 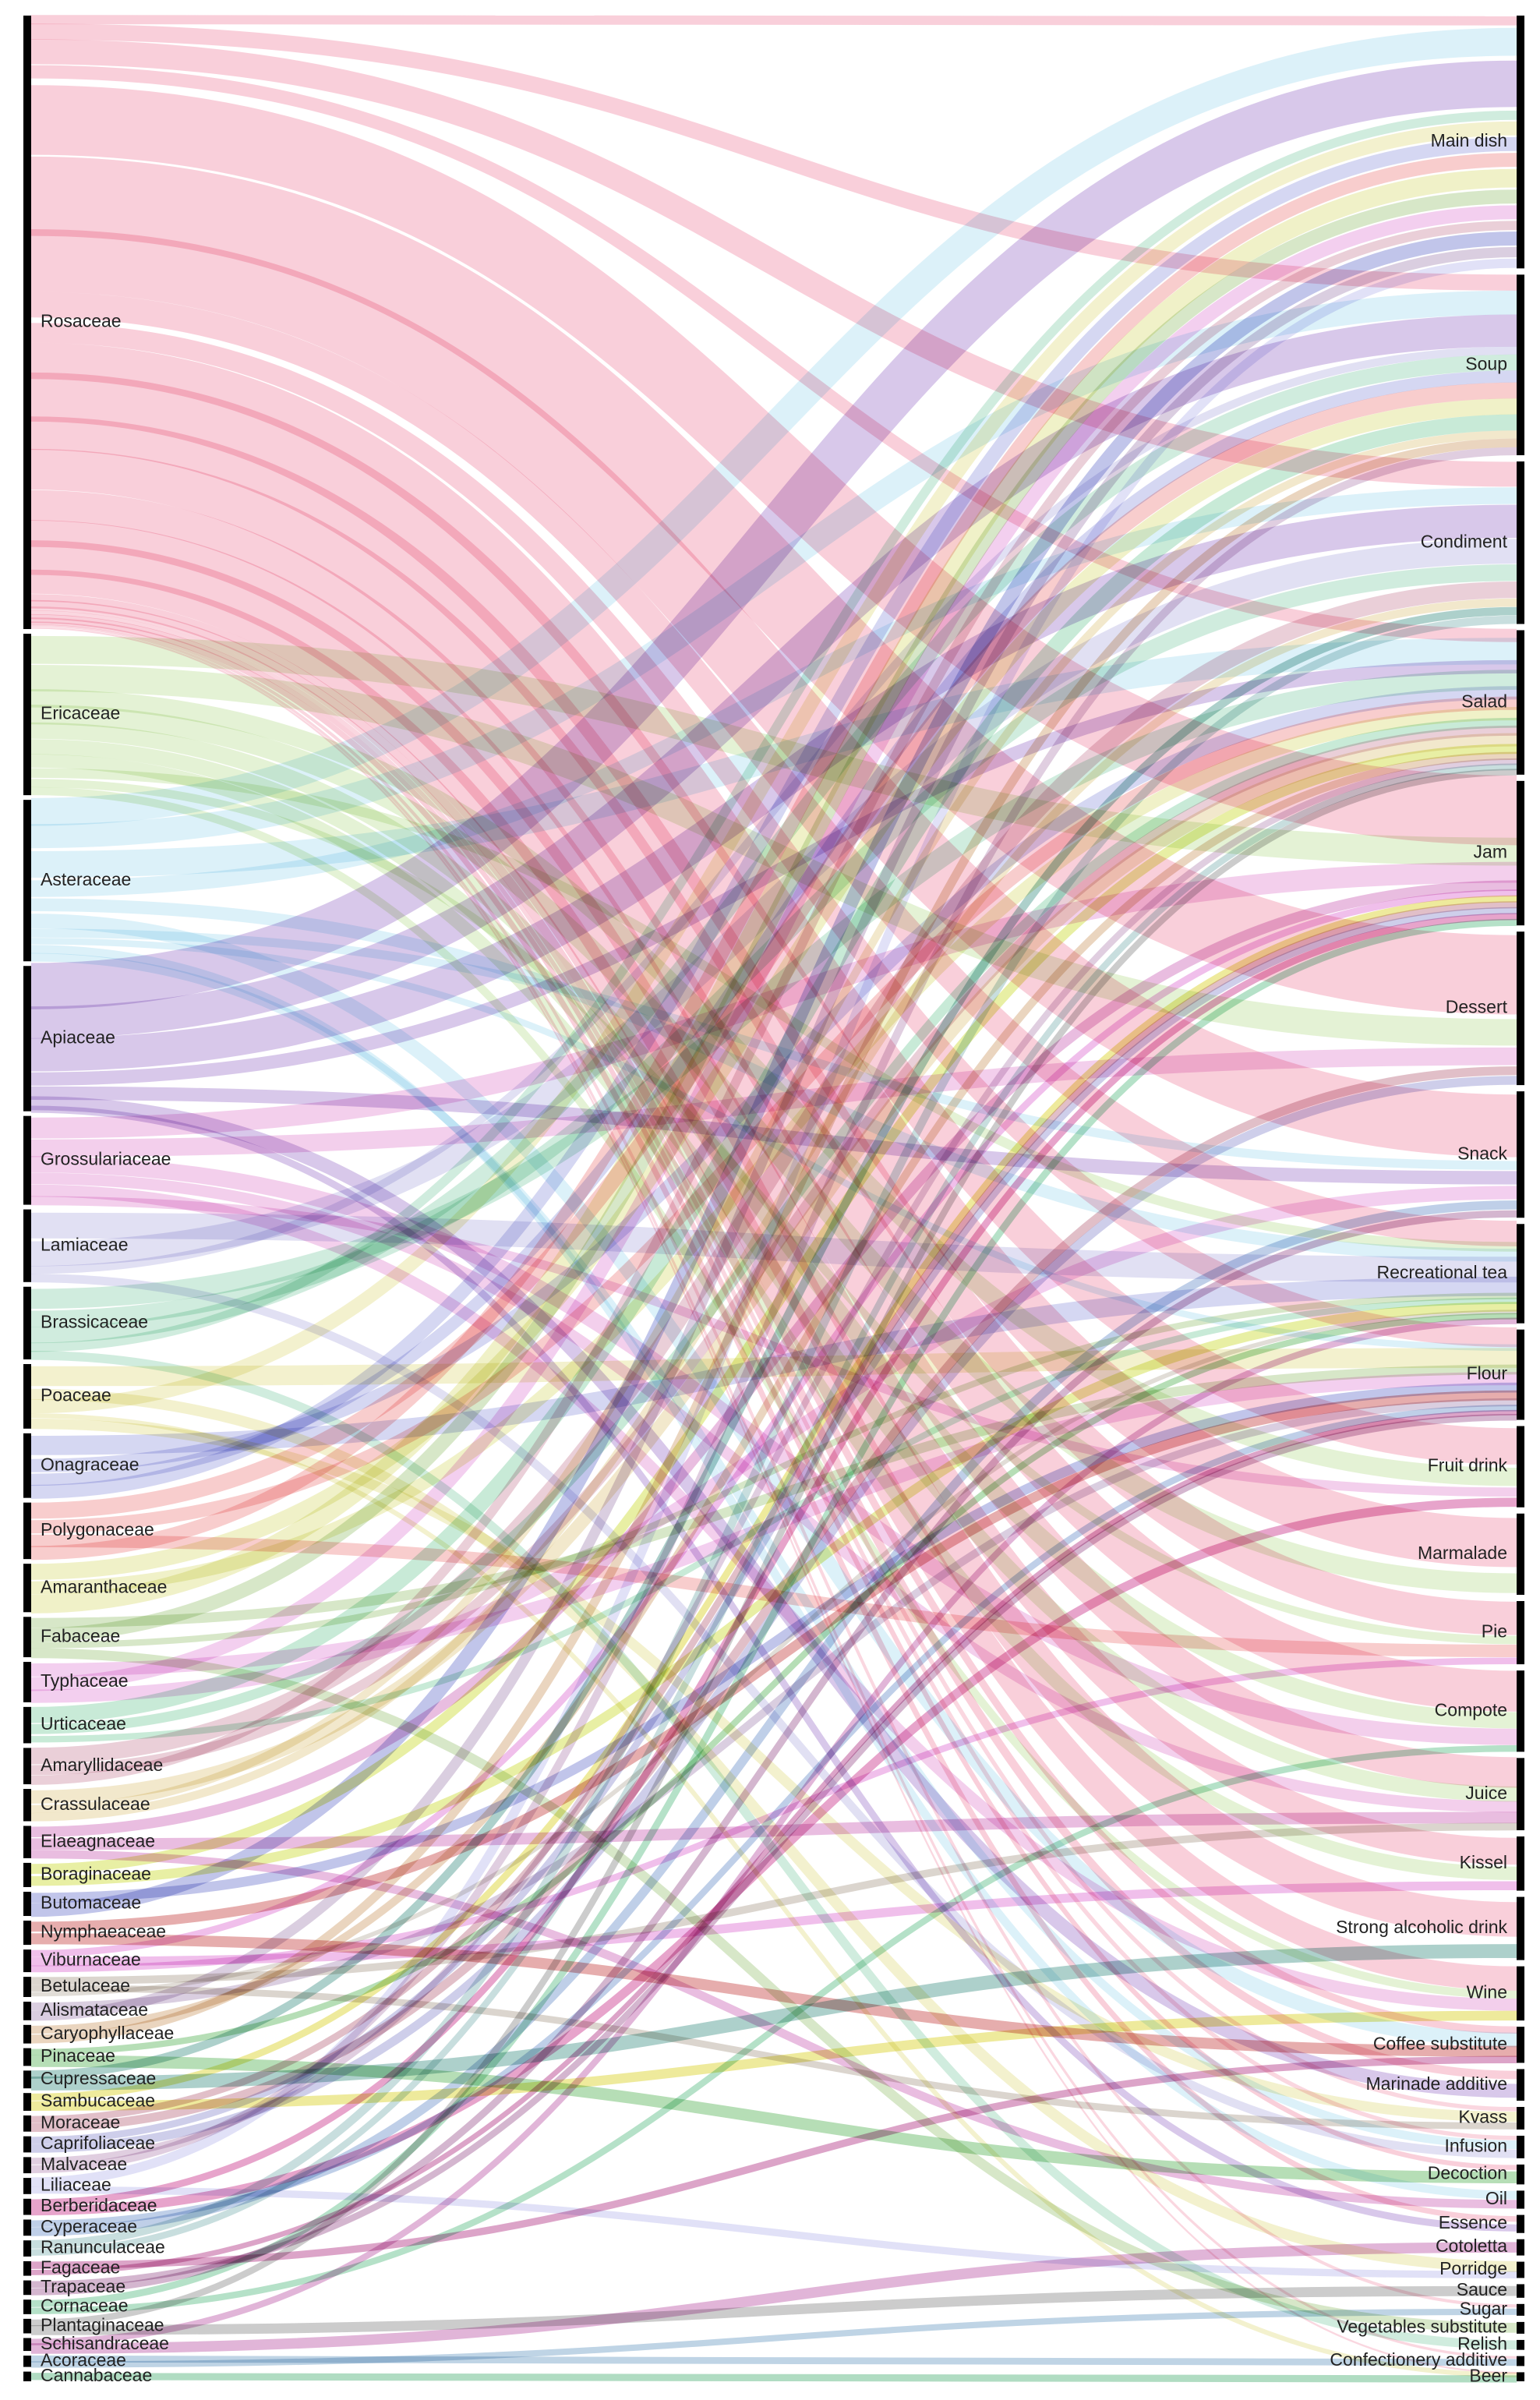 What do you see at coordinates (1520, 1274) in the screenshot?
I see `node-recreational-tea` at bounding box center [1520, 1274].